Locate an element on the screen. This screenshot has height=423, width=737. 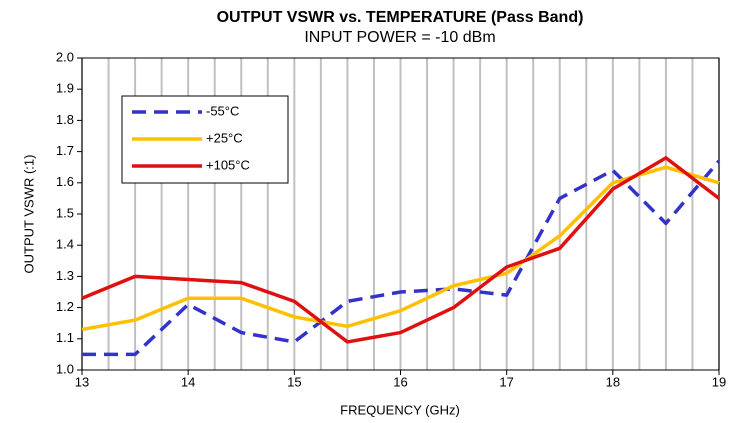
y-tick-label: 1.2 is located at coordinates (65, 306).